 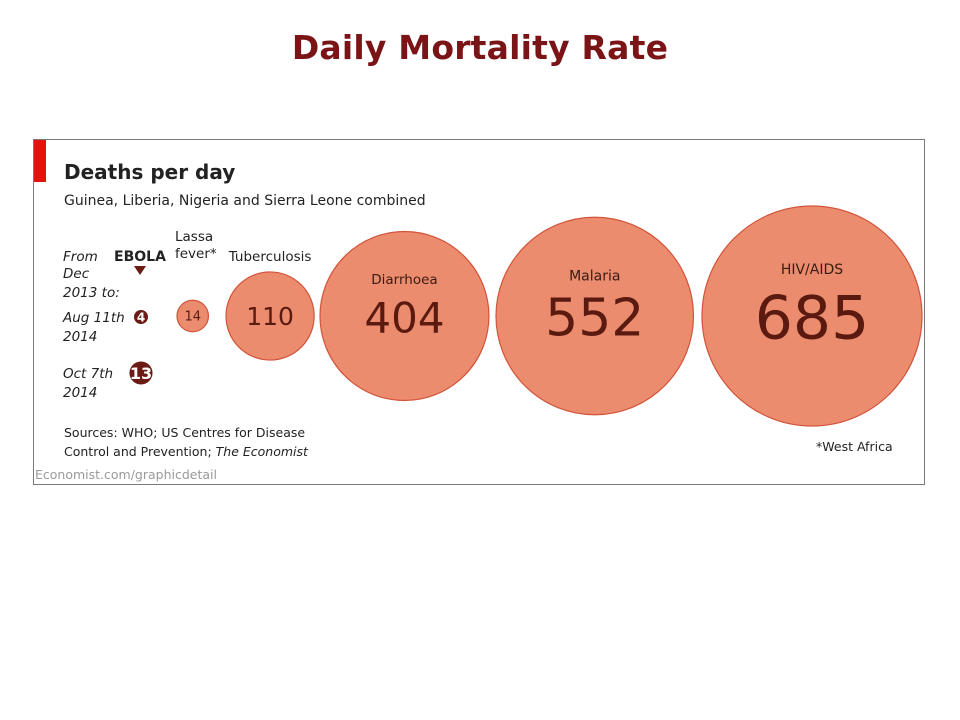 I want to click on lassa-label-line-1: Lassa, so click(x=194, y=237).